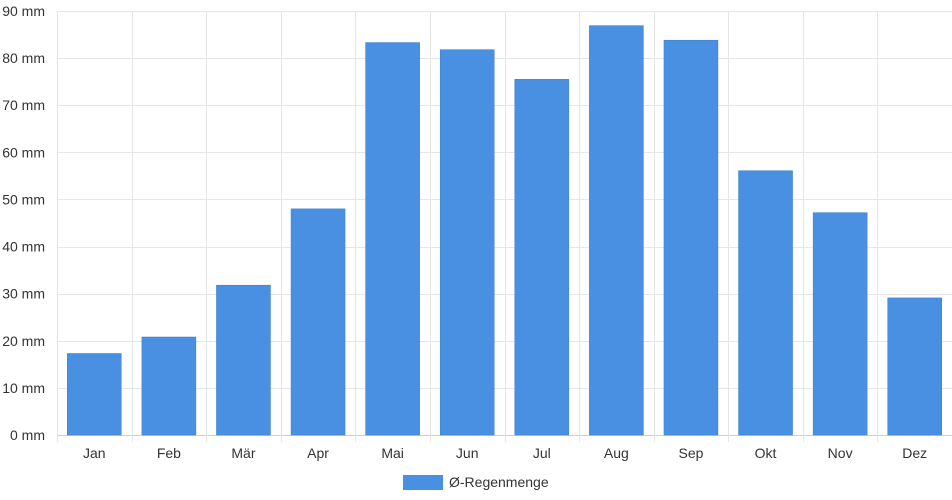 The image size is (952, 500). I want to click on bar-apr, so click(318, 322).